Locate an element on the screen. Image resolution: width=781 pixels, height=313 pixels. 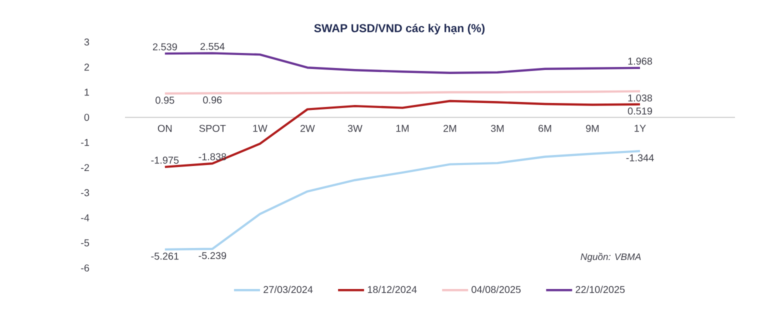
y-tick-label: -4 is located at coordinates (85, 218).